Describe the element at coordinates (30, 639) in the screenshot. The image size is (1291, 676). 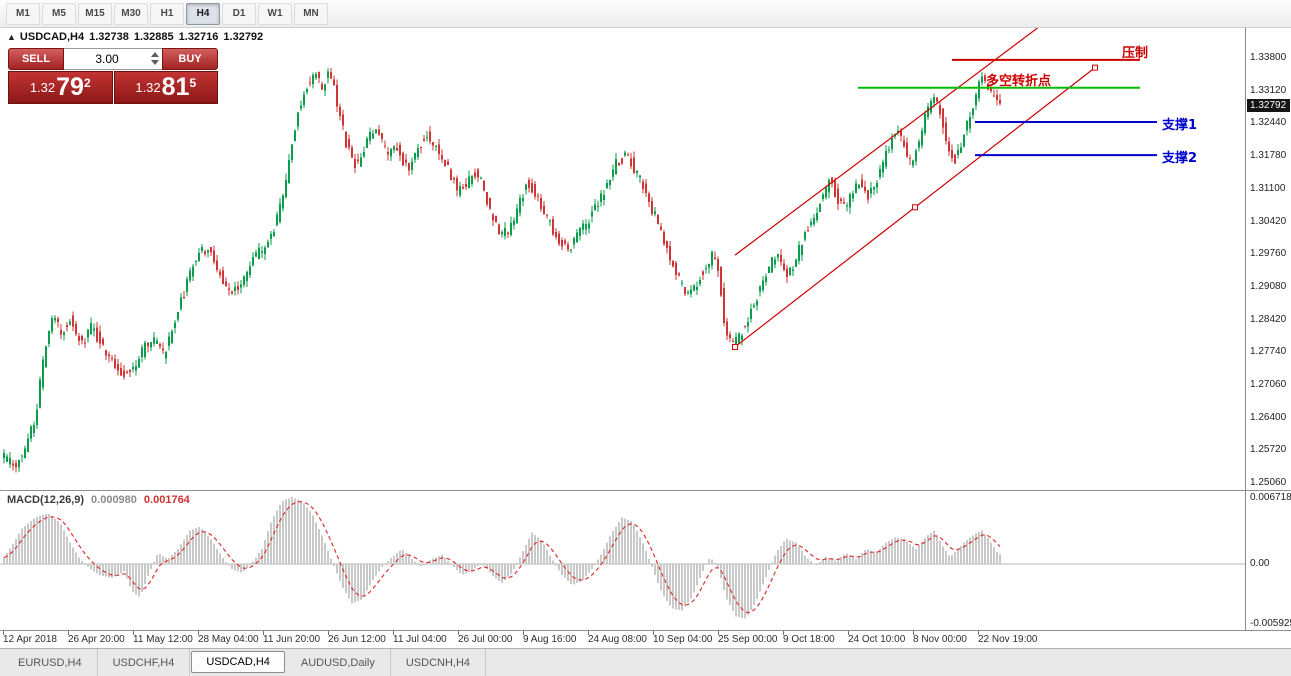
I see `time-tick-label: 12 Apr 2018` at that location.